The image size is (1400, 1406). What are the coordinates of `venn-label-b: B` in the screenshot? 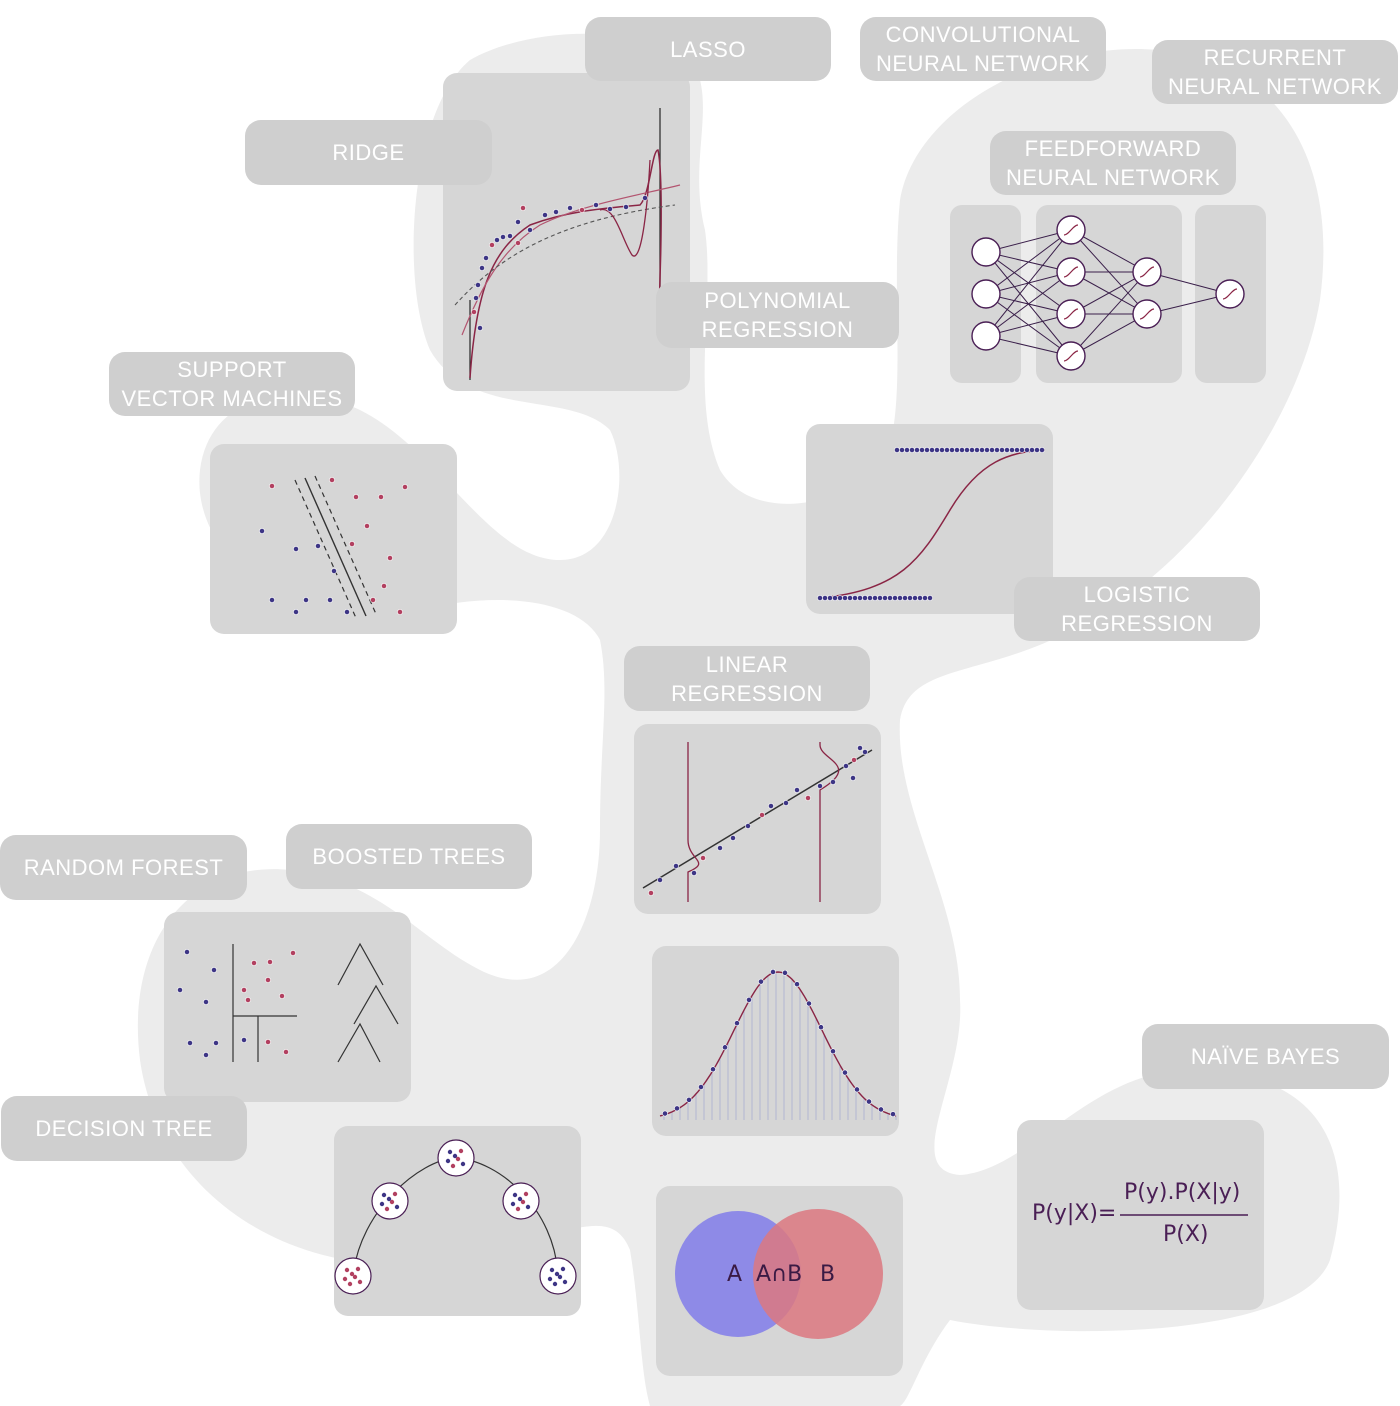 It's located at (828, 1274).